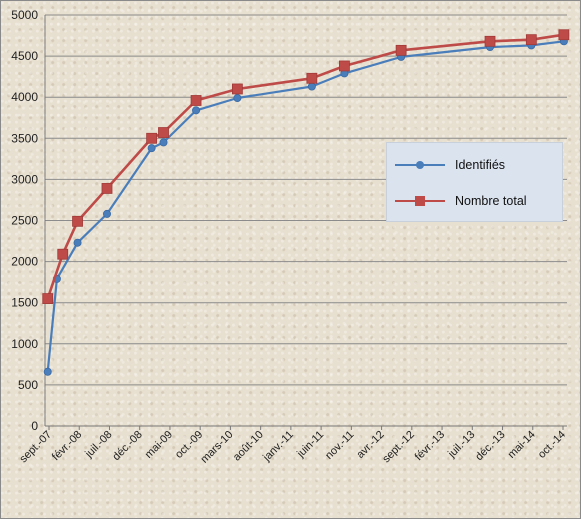 The image size is (581, 519). What do you see at coordinates (34, 426) in the screenshot?
I see `y-tick-label: 0` at bounding box center [34, 426].